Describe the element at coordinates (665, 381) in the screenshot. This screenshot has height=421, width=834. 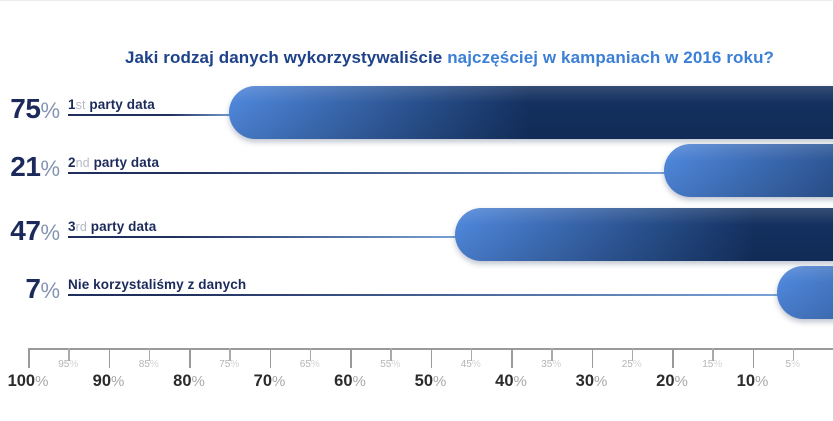
I see `axis-tick-number: 20` at that location.